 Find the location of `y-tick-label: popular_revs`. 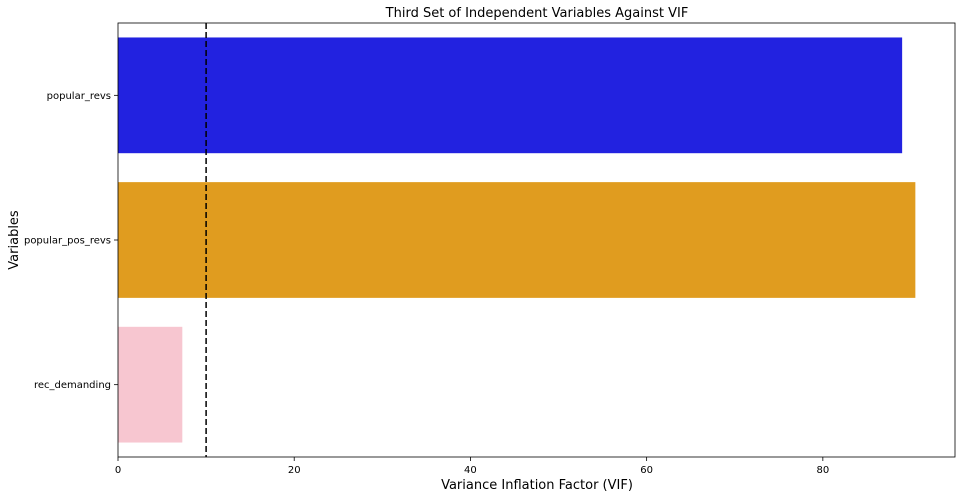

y-tick-label: popular_revs is located at coordinates (79, 96).